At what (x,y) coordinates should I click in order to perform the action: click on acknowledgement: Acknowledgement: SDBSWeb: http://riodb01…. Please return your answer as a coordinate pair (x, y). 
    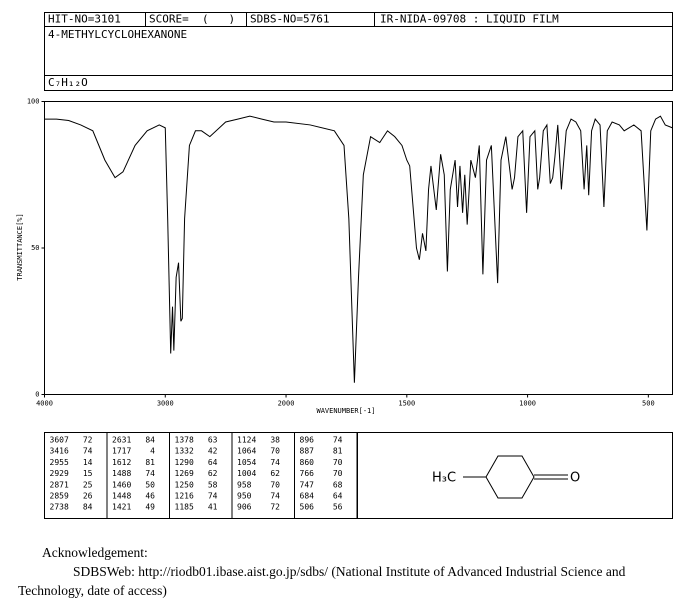
    Looking at the image, I should click on (349, 571).